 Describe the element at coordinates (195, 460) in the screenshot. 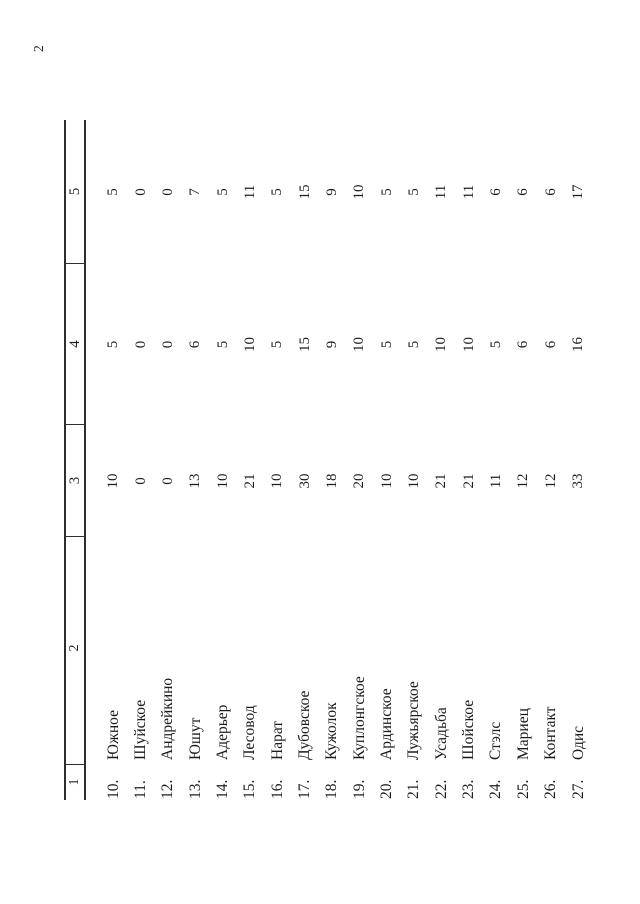

I see `table-row: 13. Юшут 13 6 7` at that location.